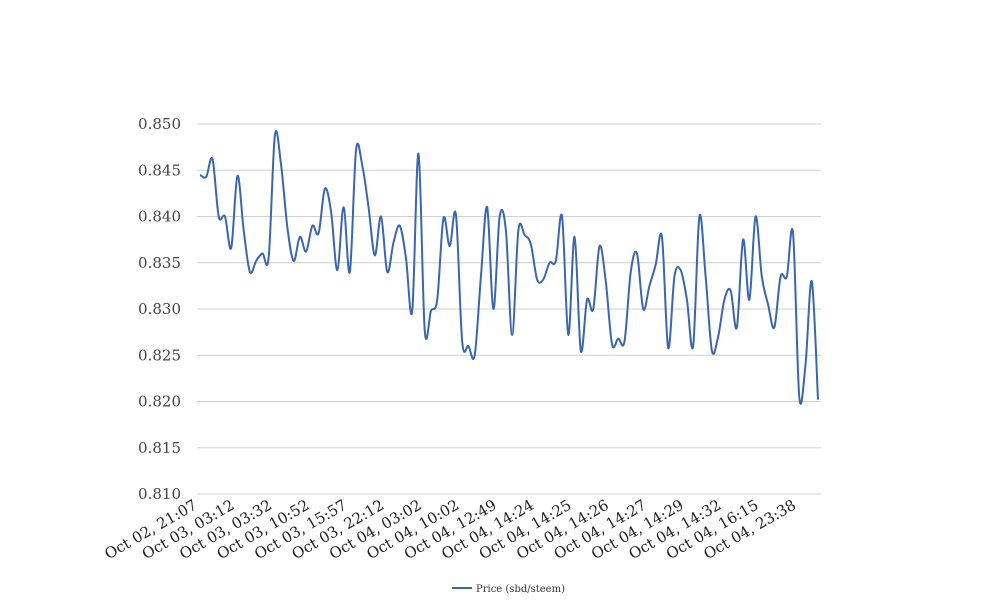 Image resolution: width=1008 pixels, height=616 pixels. Describe the element at coordinates (159, 170) in the screenshot. I see `y-tick-label: 0.845` at that location.